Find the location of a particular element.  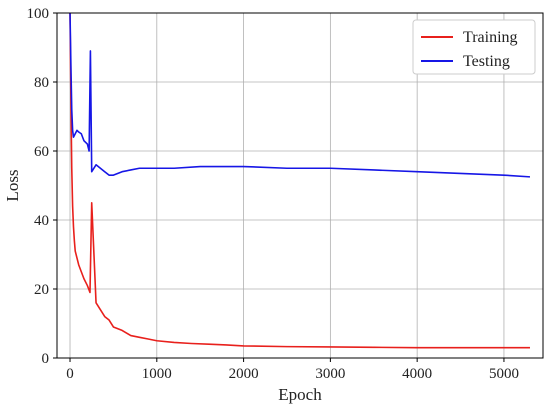

legend: Training Testing is located at coordinates (474, 47).